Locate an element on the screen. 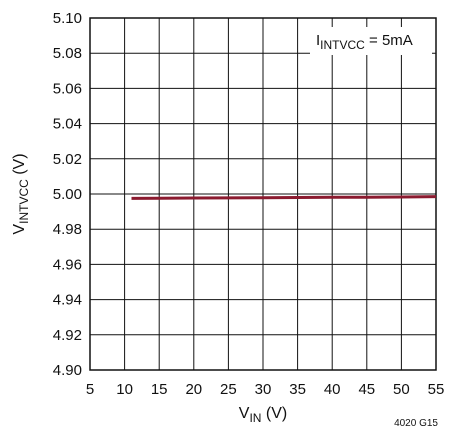 The width and height of the screenshot is (461, 440). x-axis-label-subscript: IN is located at coordinates (255, 418).